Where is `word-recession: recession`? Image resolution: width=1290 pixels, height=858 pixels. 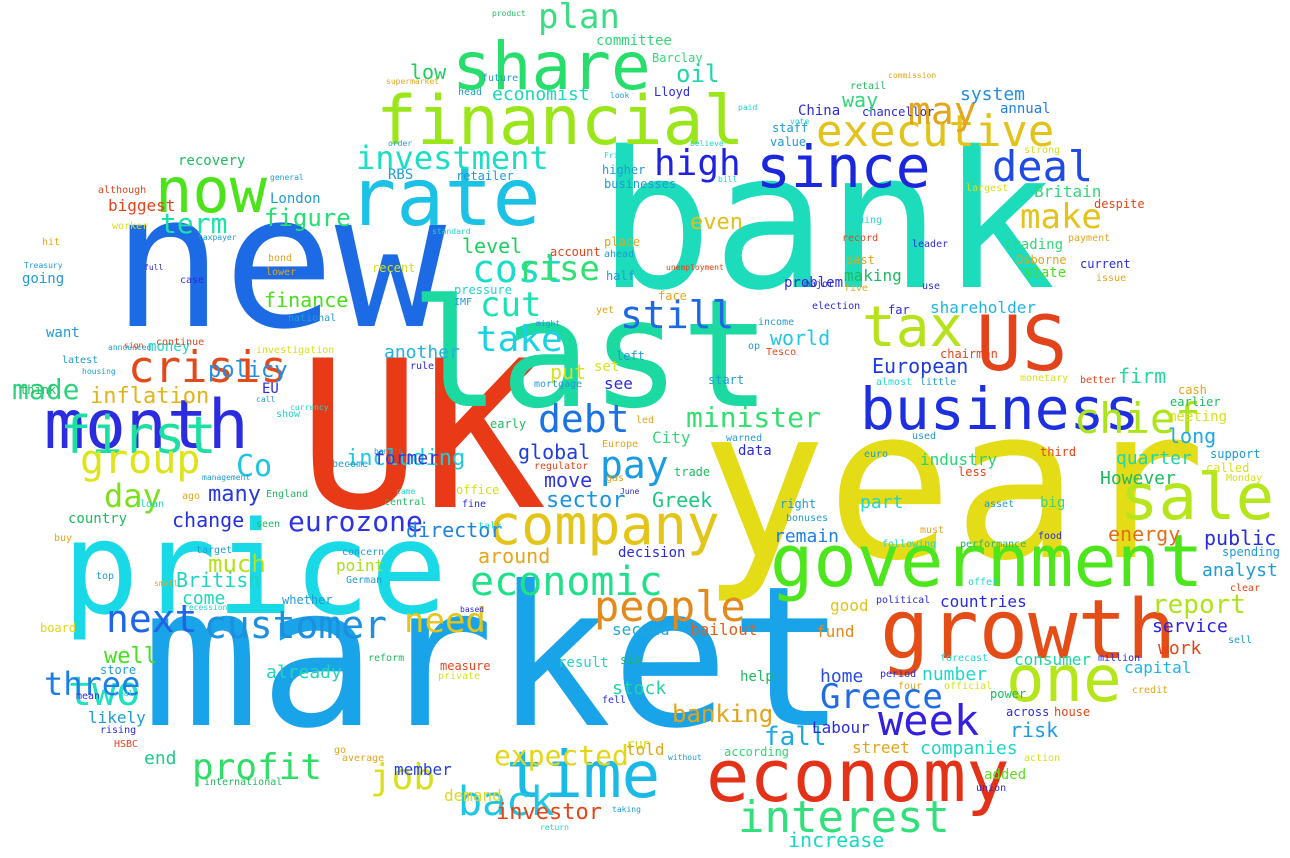 word-recession: recession is located at coordinates (206, 607).